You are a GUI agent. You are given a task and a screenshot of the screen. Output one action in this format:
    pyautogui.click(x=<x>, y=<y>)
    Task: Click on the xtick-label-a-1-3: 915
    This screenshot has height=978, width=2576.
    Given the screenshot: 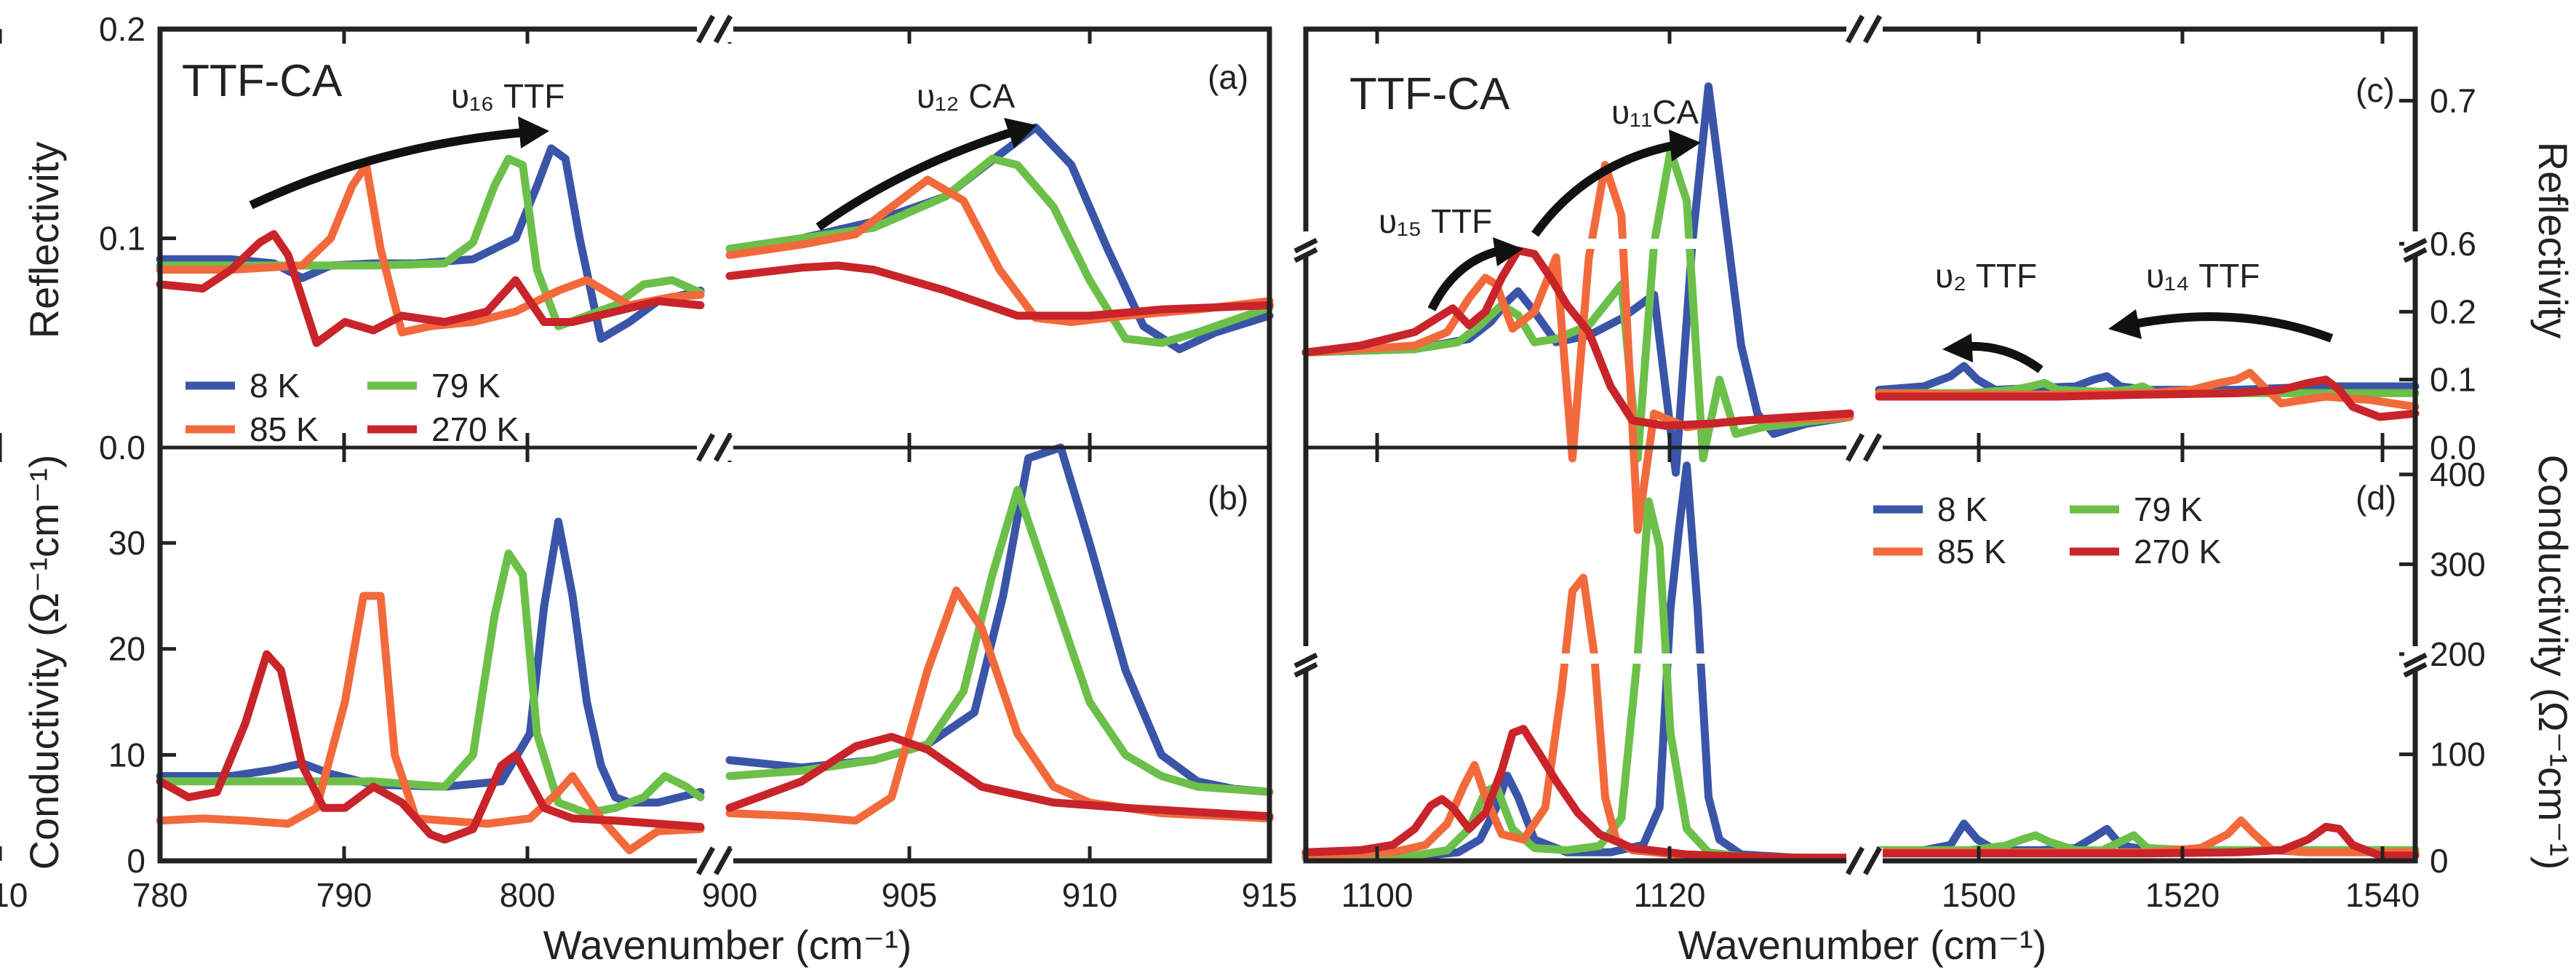 What is the action you would take?
    pyautogui.click(x=1270, y=895)
    